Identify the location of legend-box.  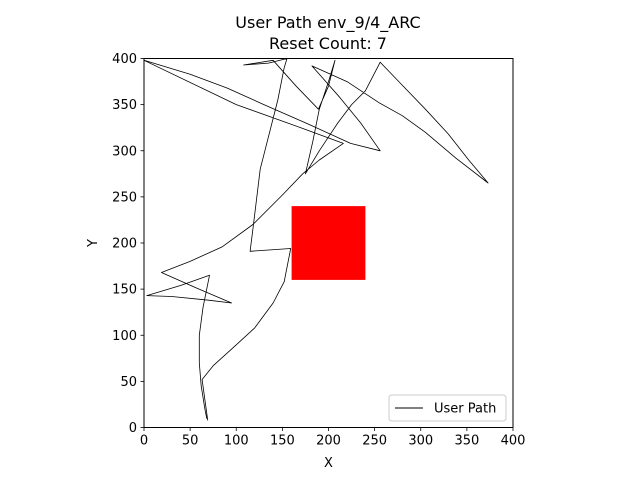
(447, 408).